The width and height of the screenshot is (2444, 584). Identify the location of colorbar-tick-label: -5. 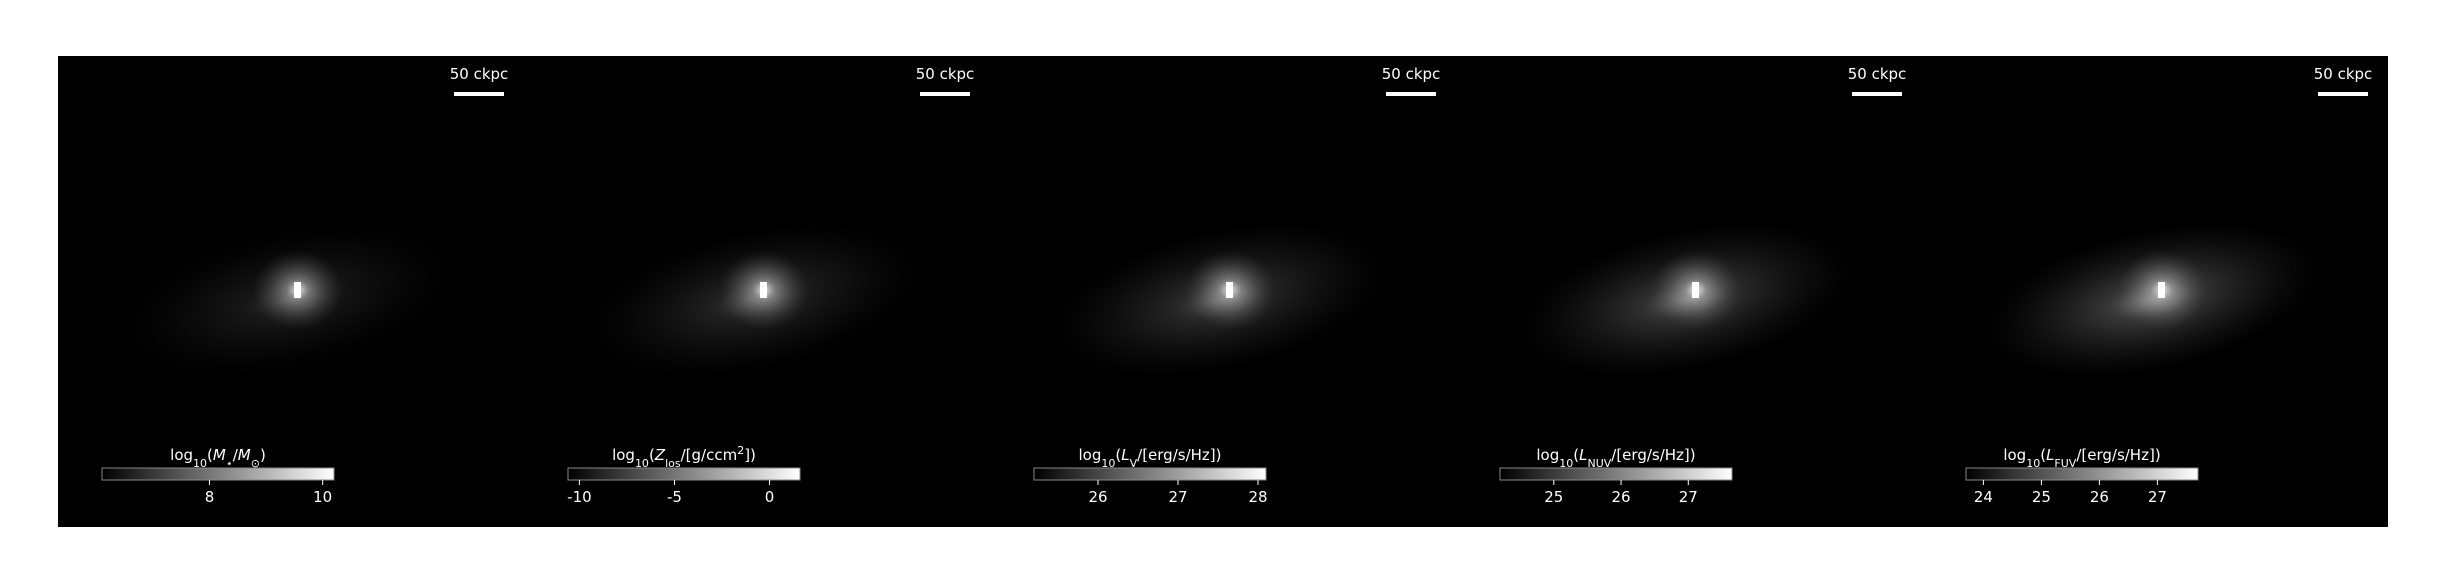
(674, 497).